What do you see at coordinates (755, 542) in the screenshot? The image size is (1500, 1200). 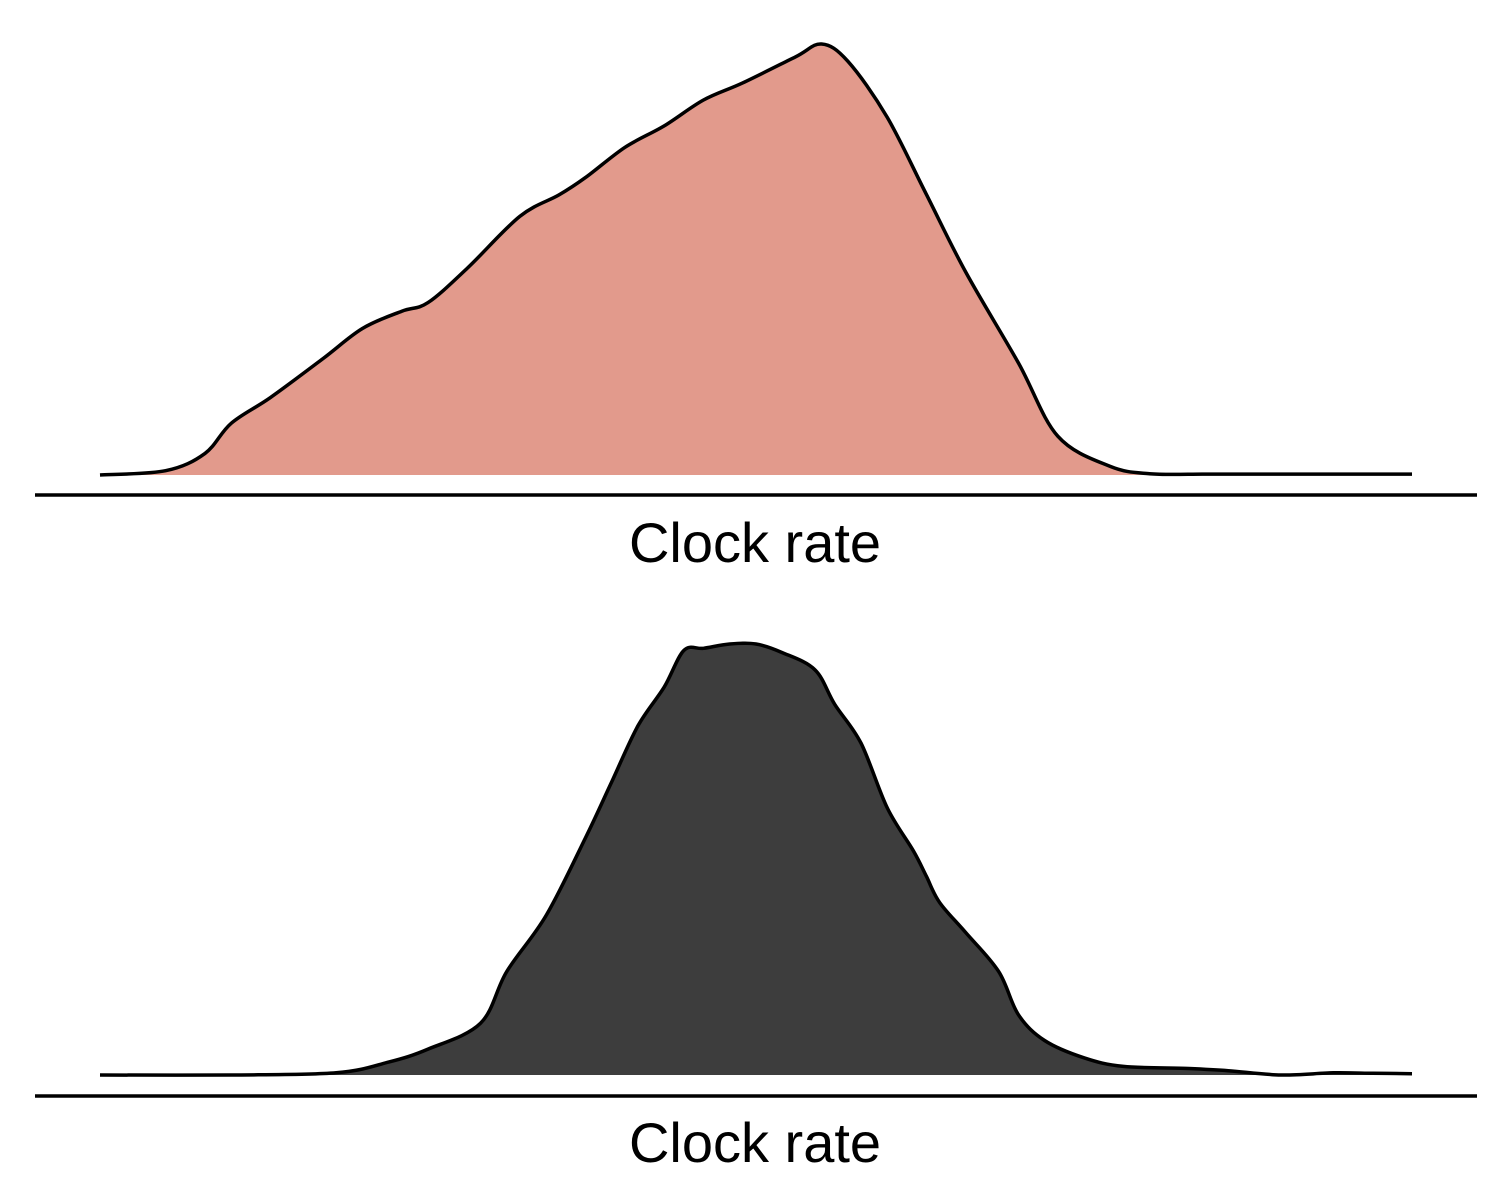 I see `x-axis-label-top: Clock rate` at bounding box center [755, 542].